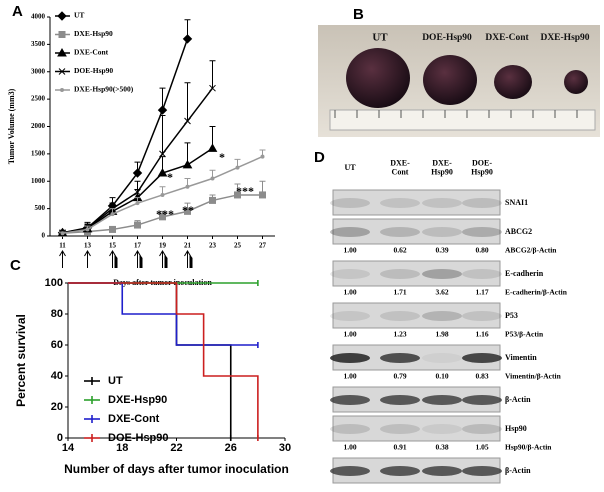  What do you see at coordinates (481, 334) in the screenshot?
I see `ratio: 1.16` at bounding box center [481, 334].